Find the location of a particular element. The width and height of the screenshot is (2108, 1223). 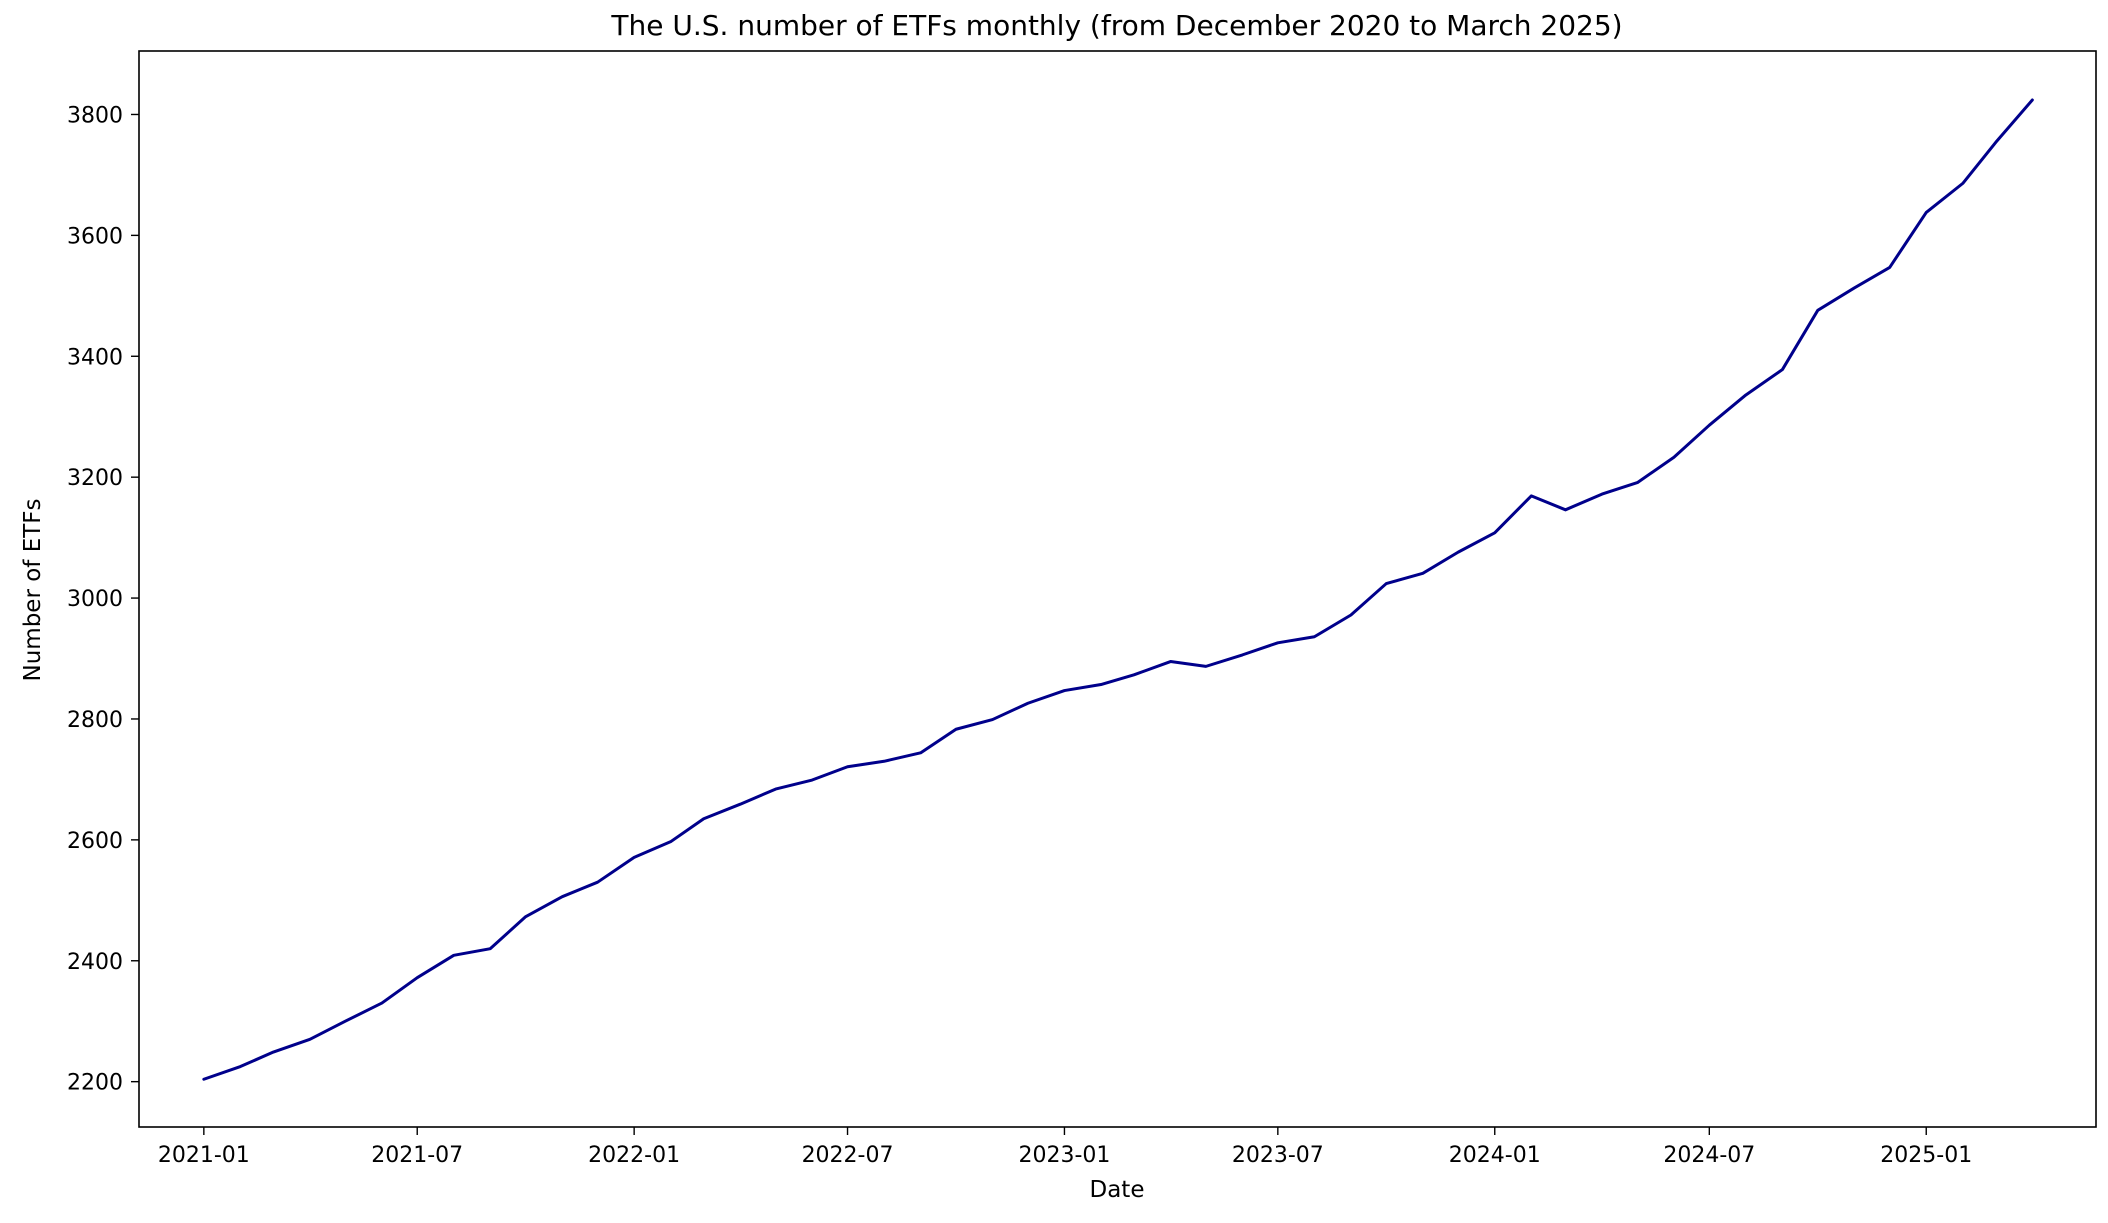

y-tick-label: 3800 is located at coordinates (95, 115).